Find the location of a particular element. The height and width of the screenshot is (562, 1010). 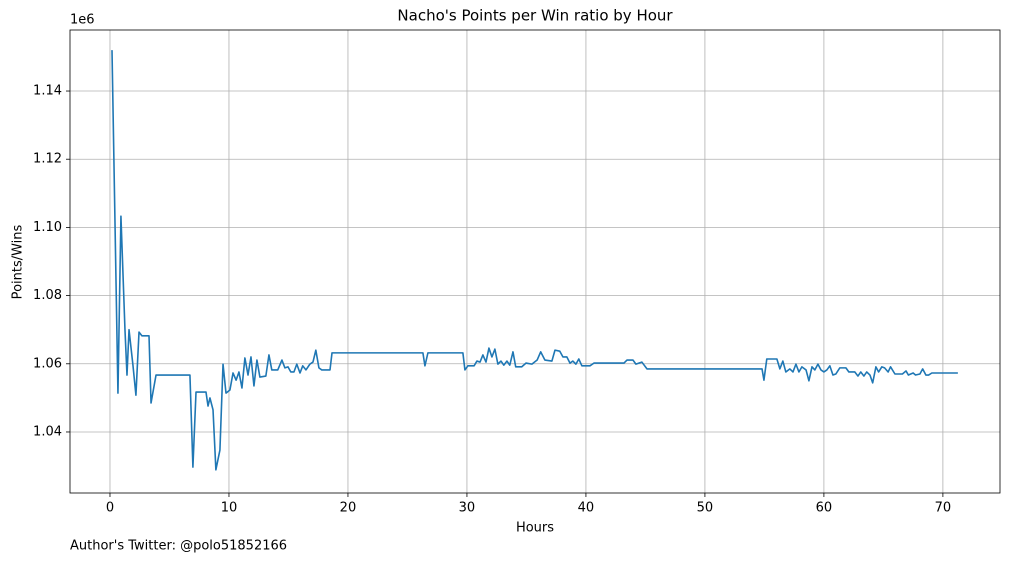

y-tick-label: 1.04 is located at coordinates (47, 431).